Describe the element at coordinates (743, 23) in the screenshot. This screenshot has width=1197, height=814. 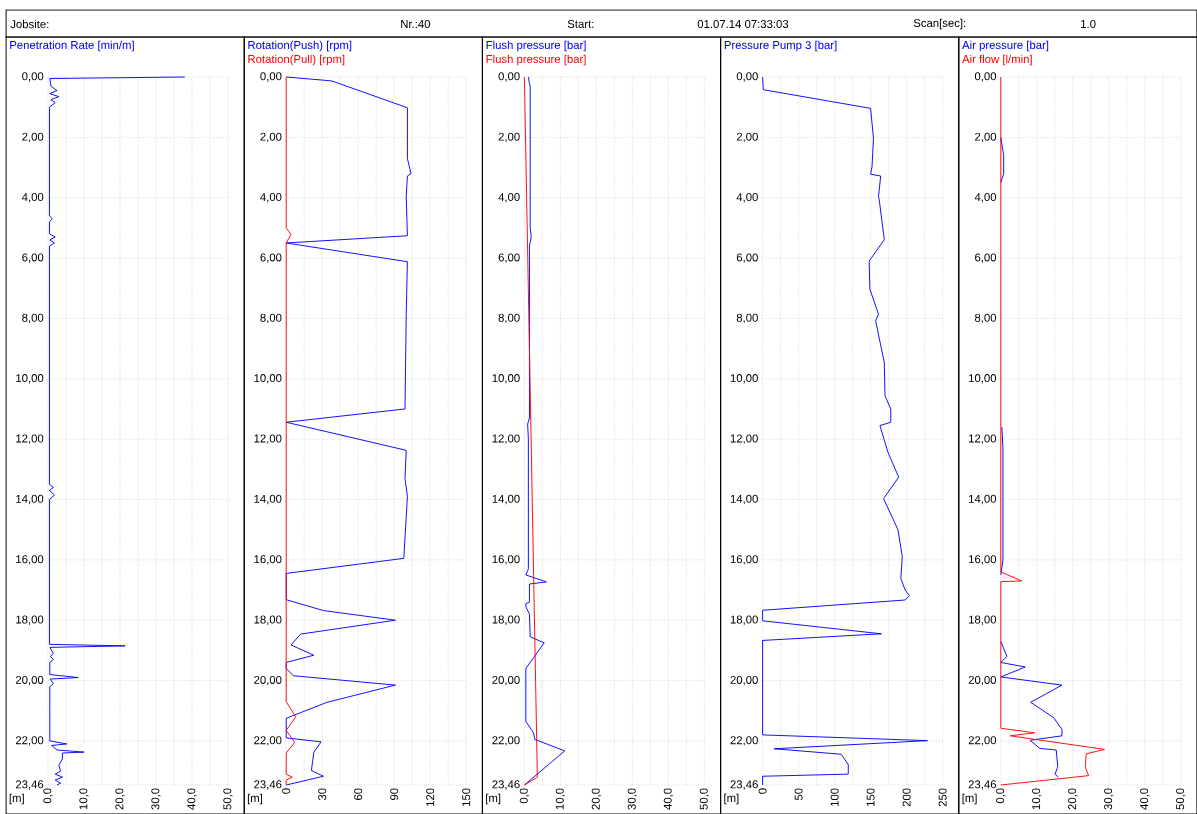
I see `text: 01.07.14 07:33:03` at that location.